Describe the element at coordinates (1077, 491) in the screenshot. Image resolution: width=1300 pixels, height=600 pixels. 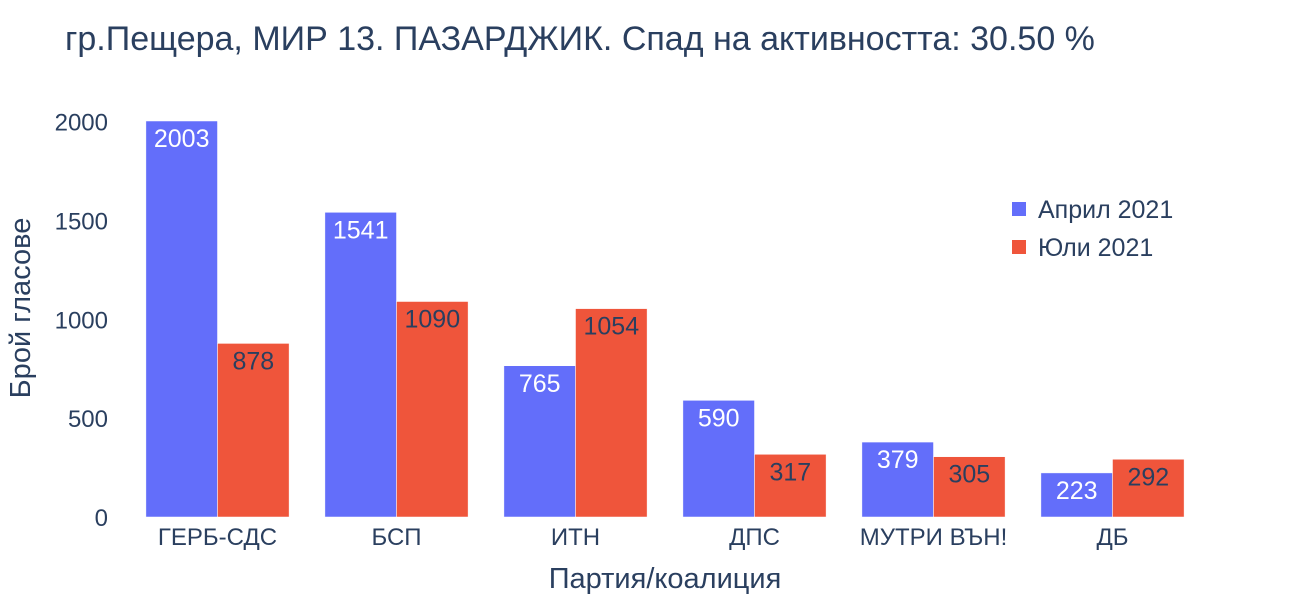
I see `data-label: 223` at that location.